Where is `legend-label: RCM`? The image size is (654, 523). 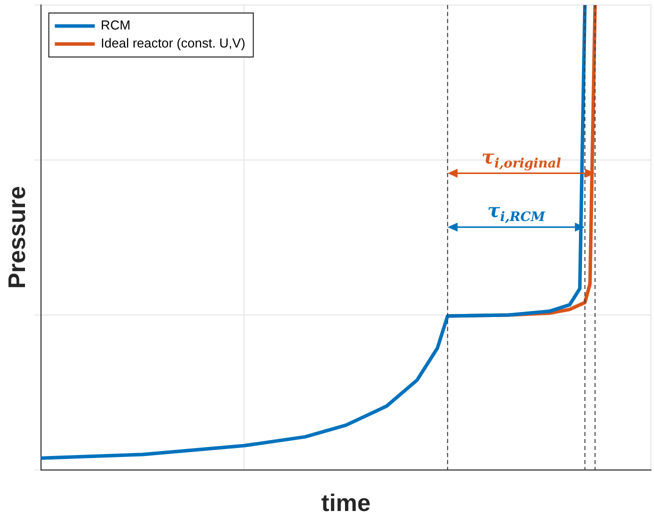
legend-label: RCM is located at coordinates (115, 25).